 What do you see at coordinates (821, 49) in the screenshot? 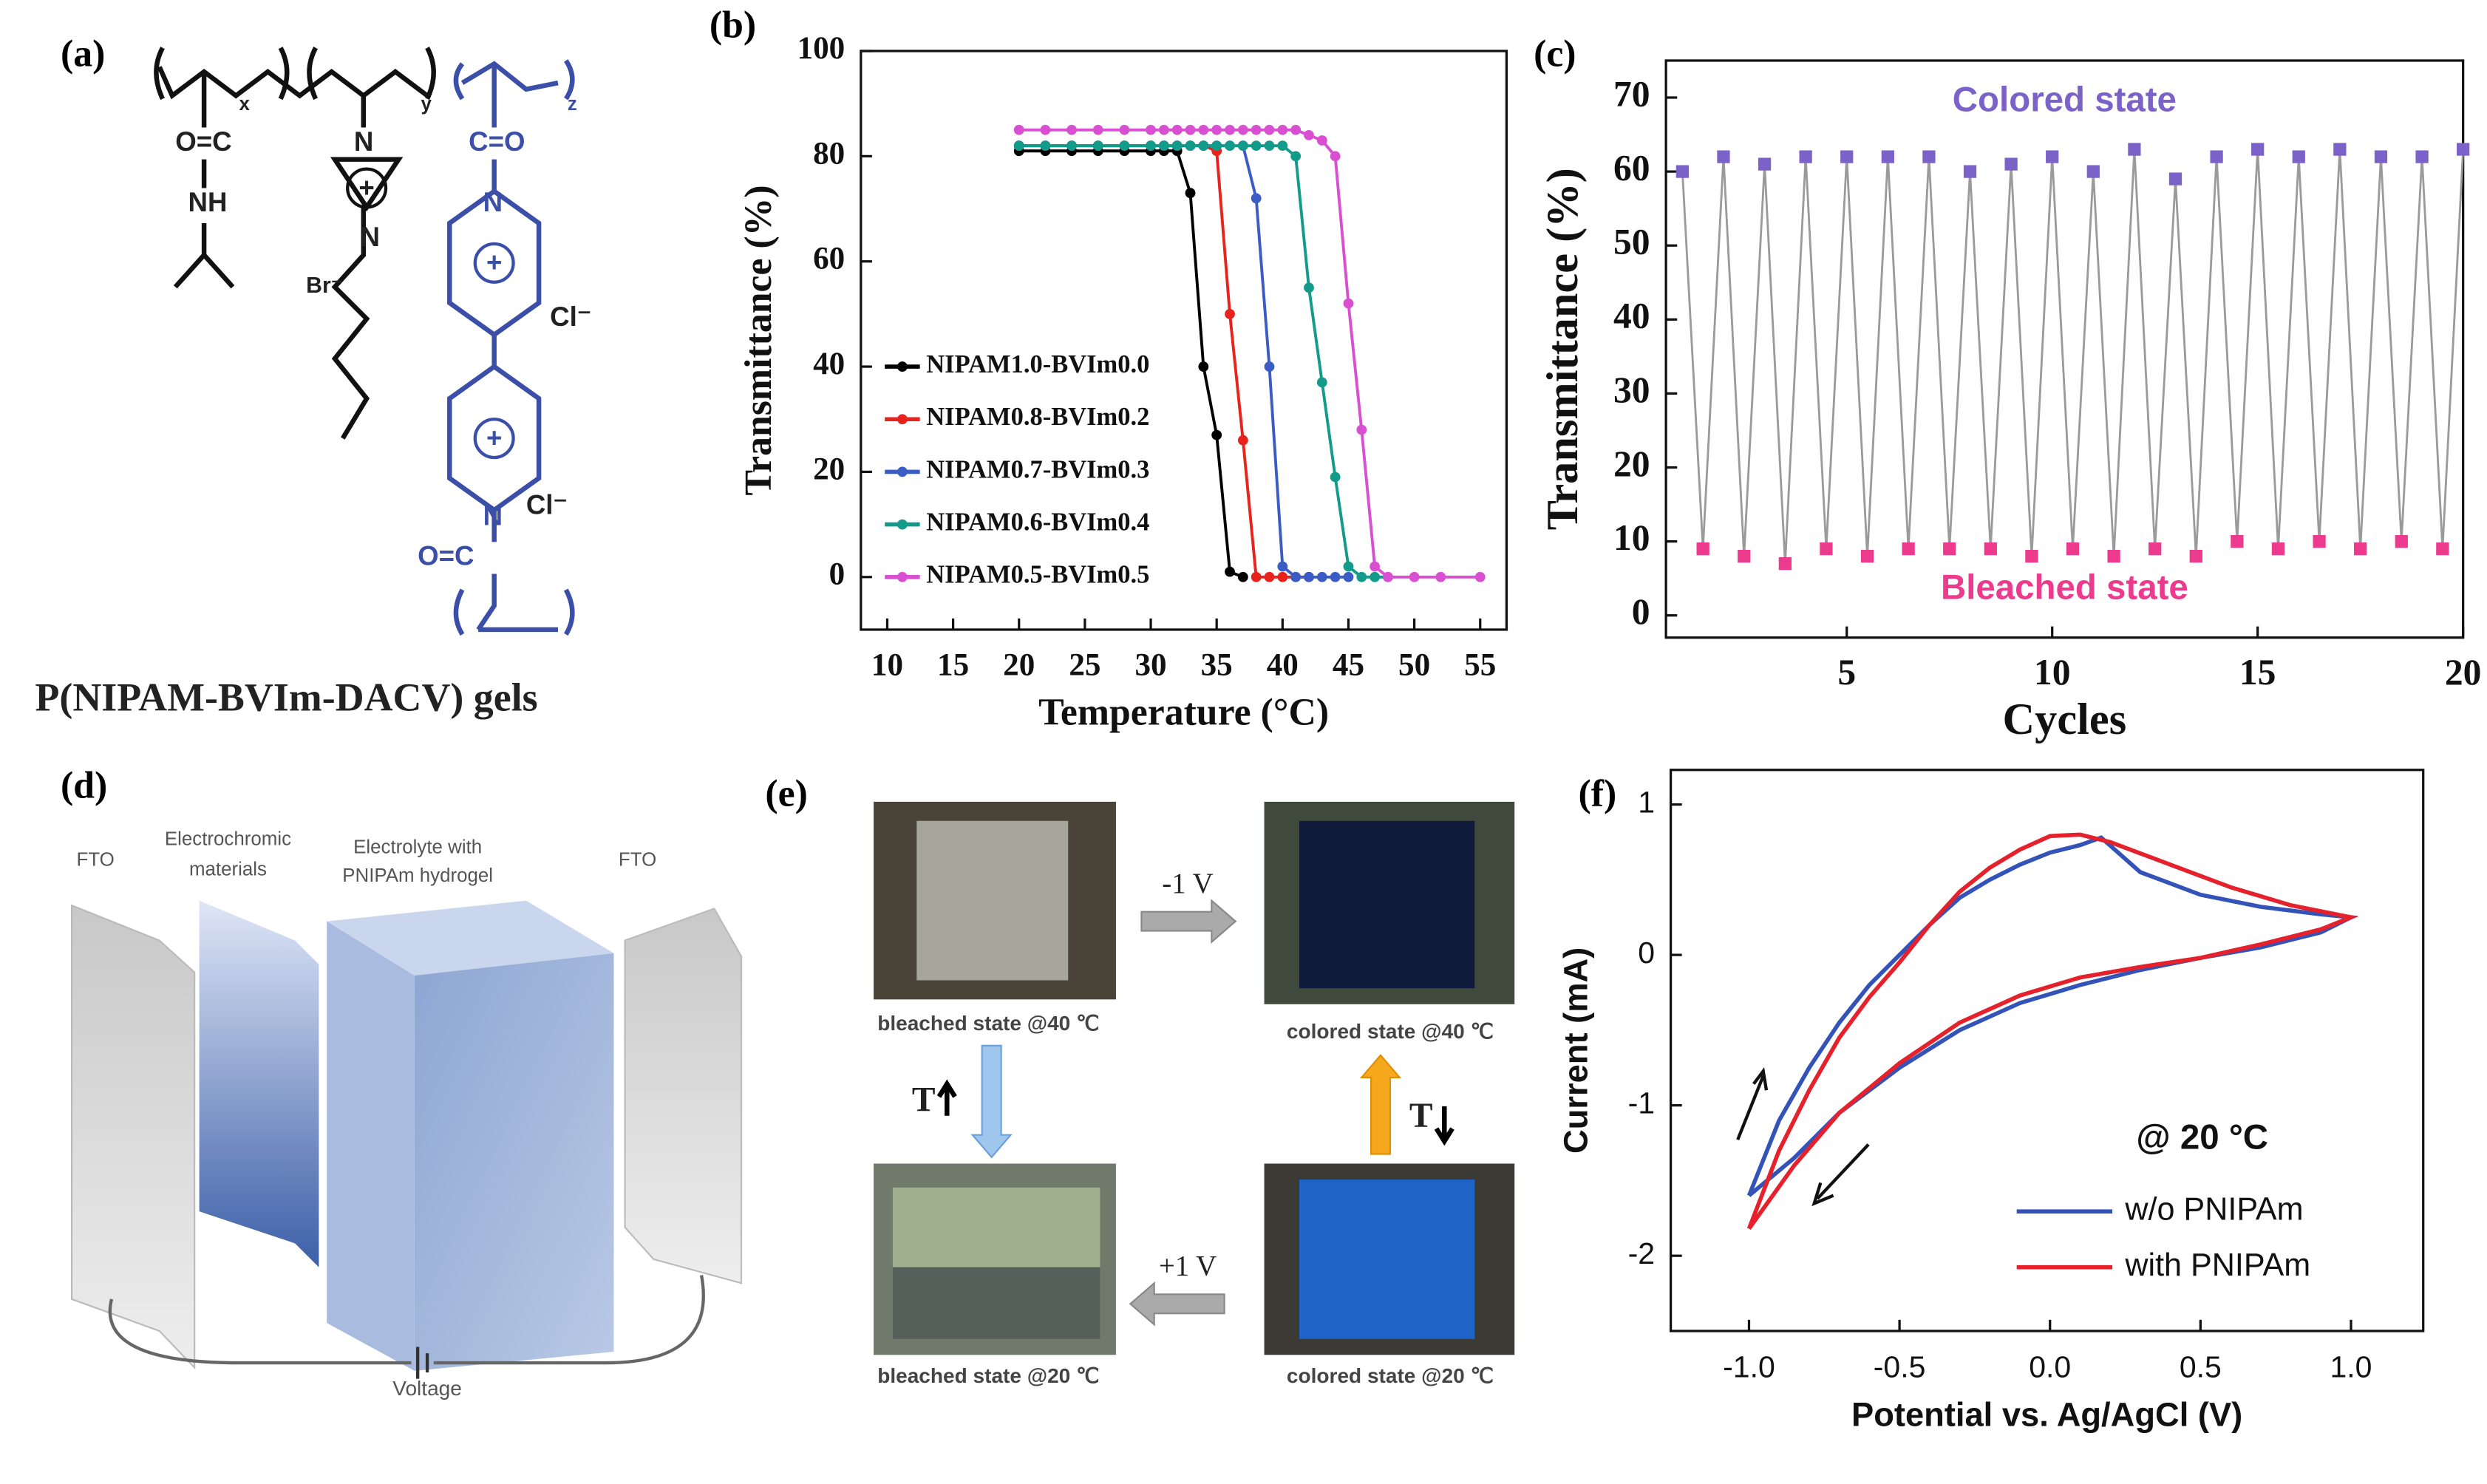
I see `y-tick-label: 100` at bounding box center [821, 49].